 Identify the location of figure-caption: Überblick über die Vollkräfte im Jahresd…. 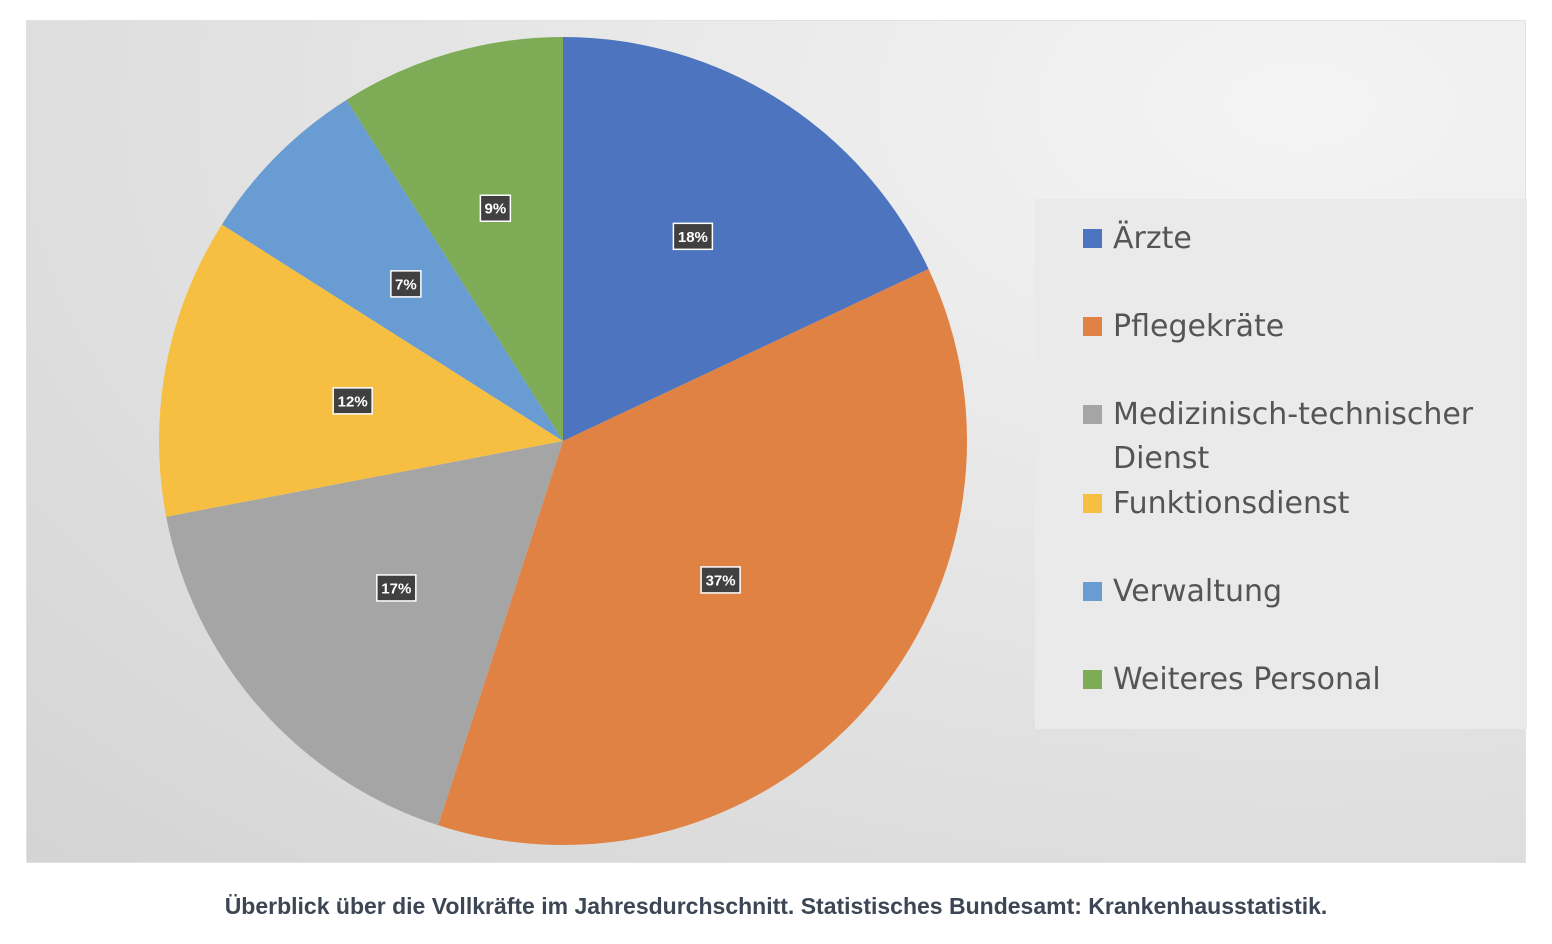
(776, 906).